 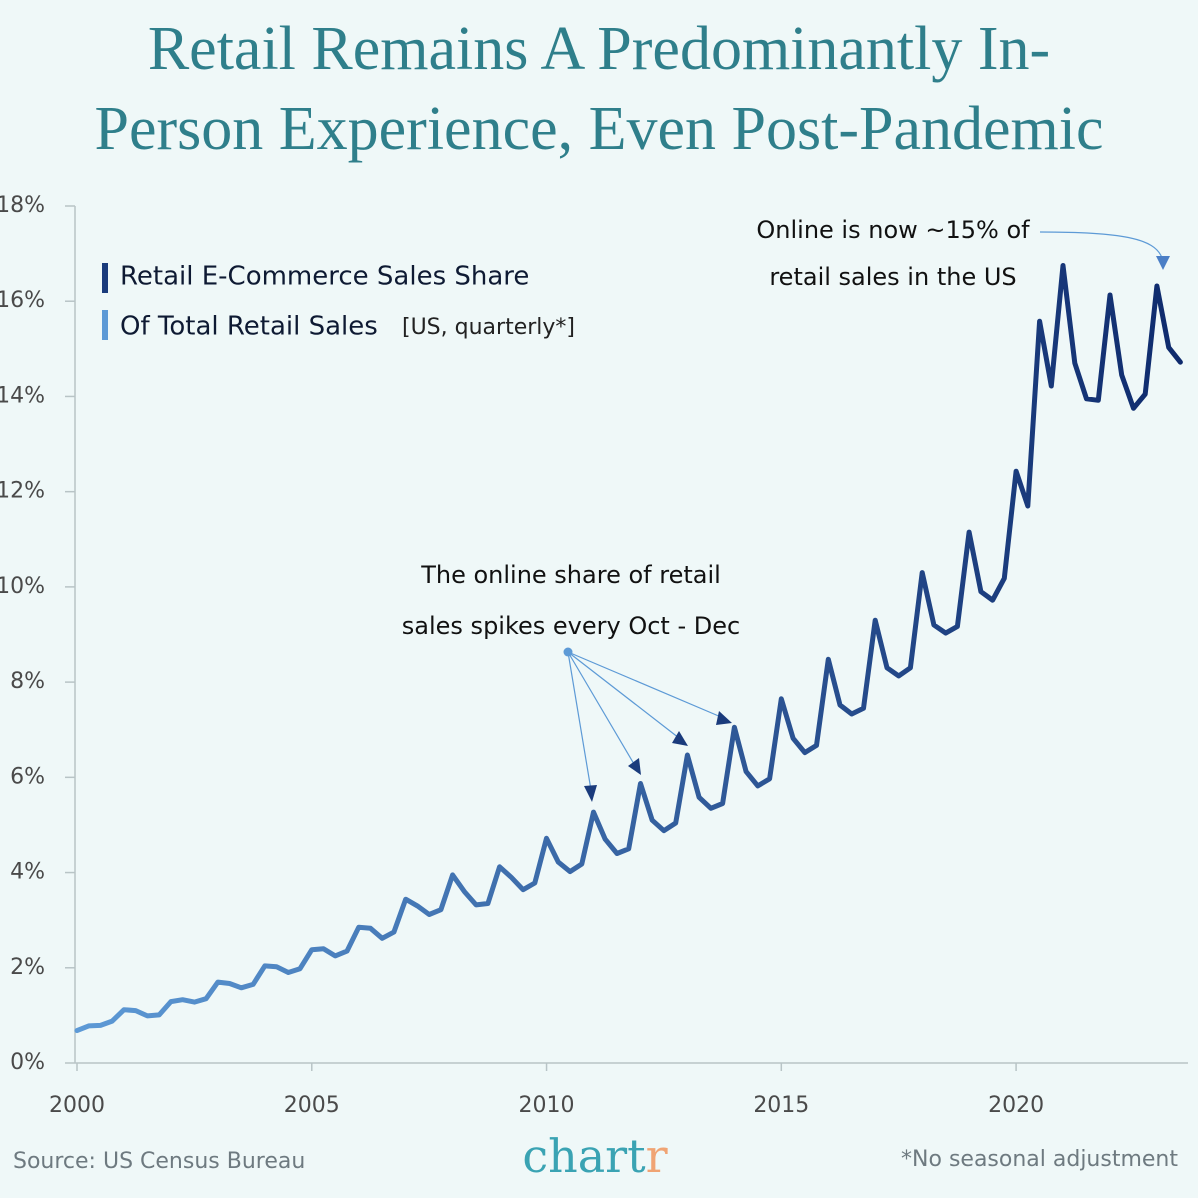 What do you see at coordinates (781, 1105) in the screenshot?
I see `x-tick-label: 2015` at bounding box center [781, 1105].